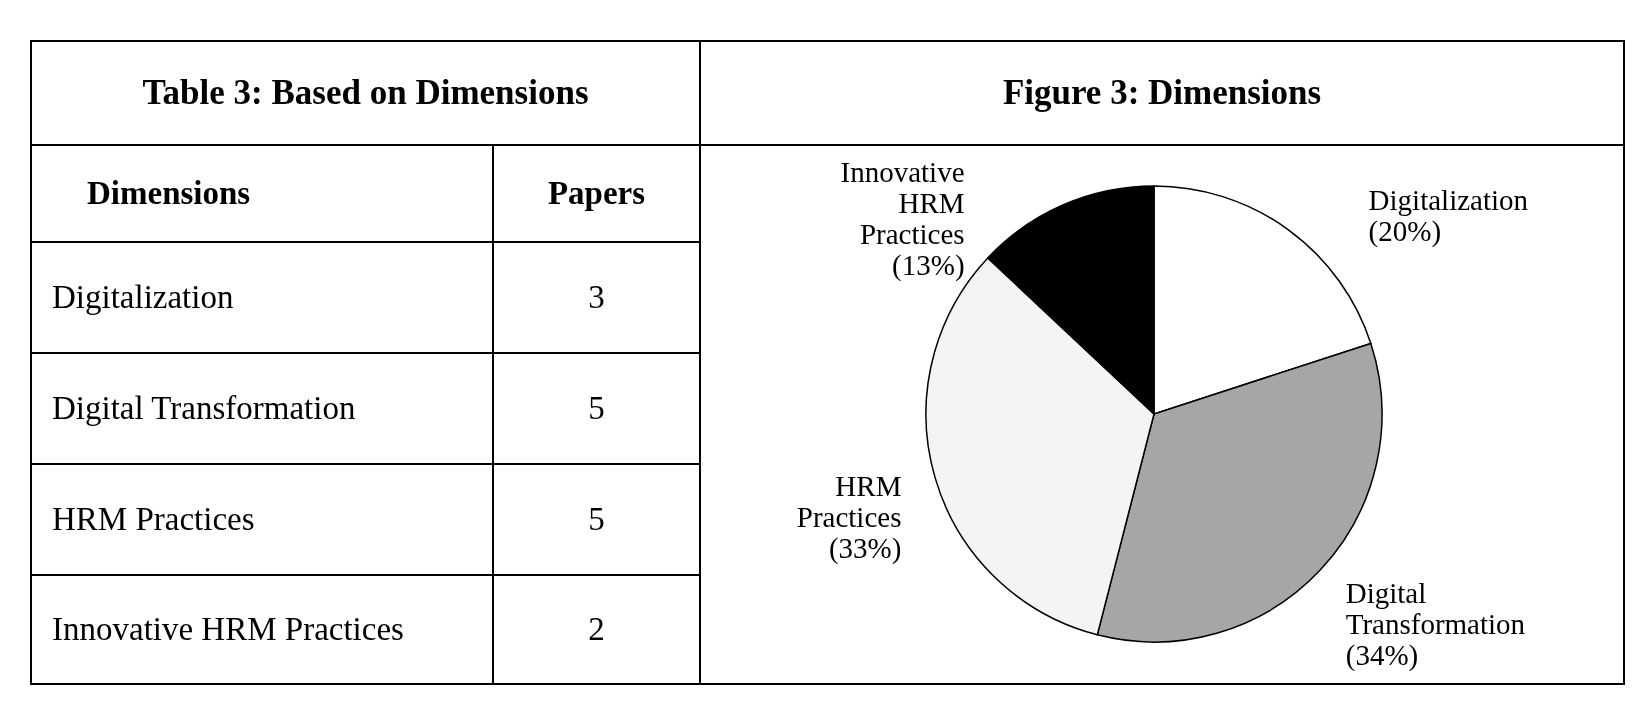  What do you see at coordinates (262, 297) in the screenshot?
I see `category-label: Digitalization` at bounding box center [262, 297].